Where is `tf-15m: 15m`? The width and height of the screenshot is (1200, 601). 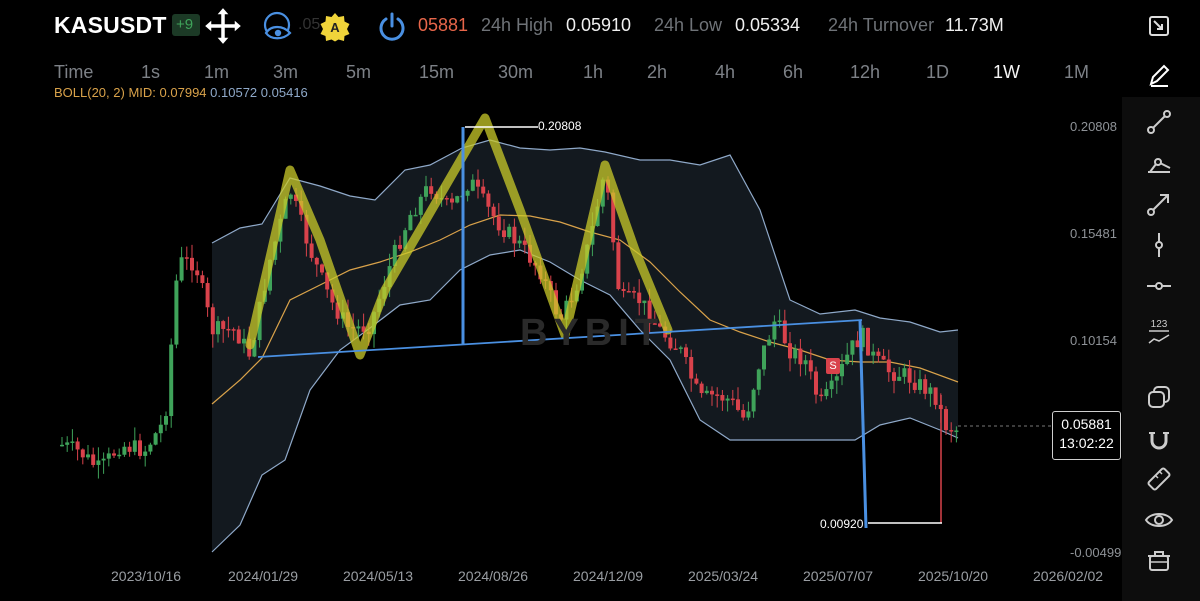
tf-15m: 15m is located at coordinates (437, 72).